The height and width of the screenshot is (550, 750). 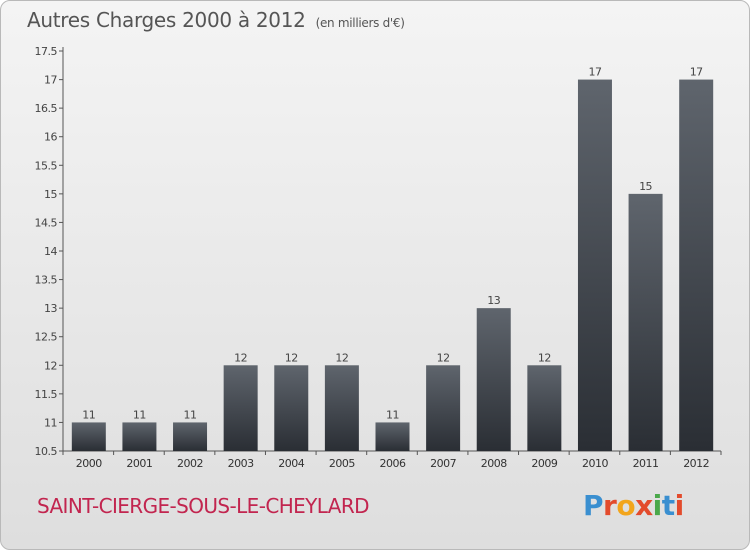 What do you see at coordinates (50, 80) in the screenshot?
I see `y-tick-label: 17` at bounding box center [50, 80].